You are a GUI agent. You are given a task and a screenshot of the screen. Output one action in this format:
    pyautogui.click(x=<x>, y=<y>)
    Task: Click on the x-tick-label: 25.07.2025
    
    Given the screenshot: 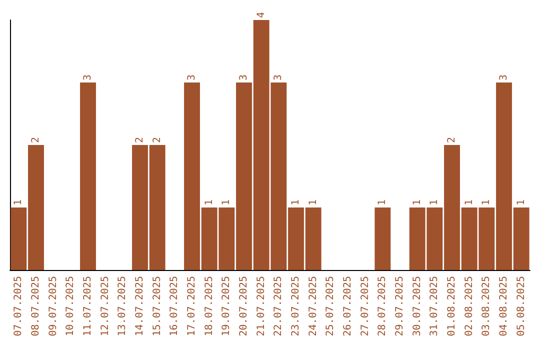 What is the action you would take?
    pyautogui.click(x=330, y=306)
    